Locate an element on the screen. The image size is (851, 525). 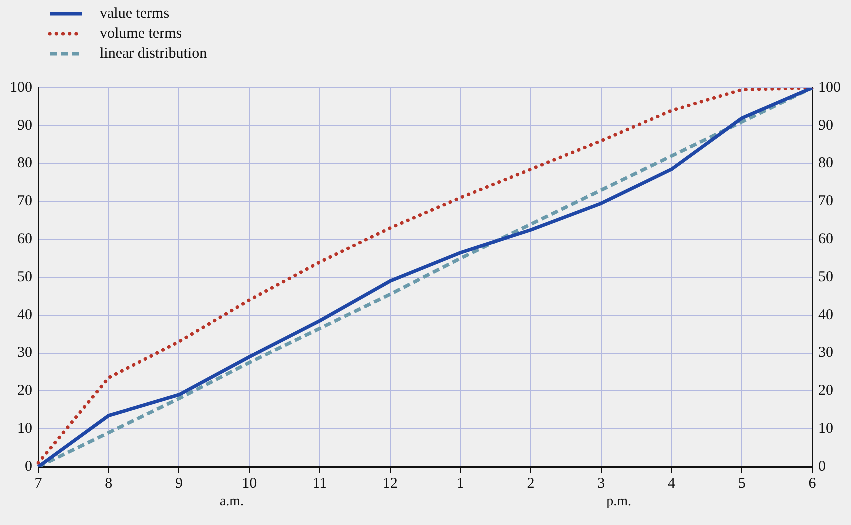
y2-tick-label: 10 is located at coordinates (826, 429).